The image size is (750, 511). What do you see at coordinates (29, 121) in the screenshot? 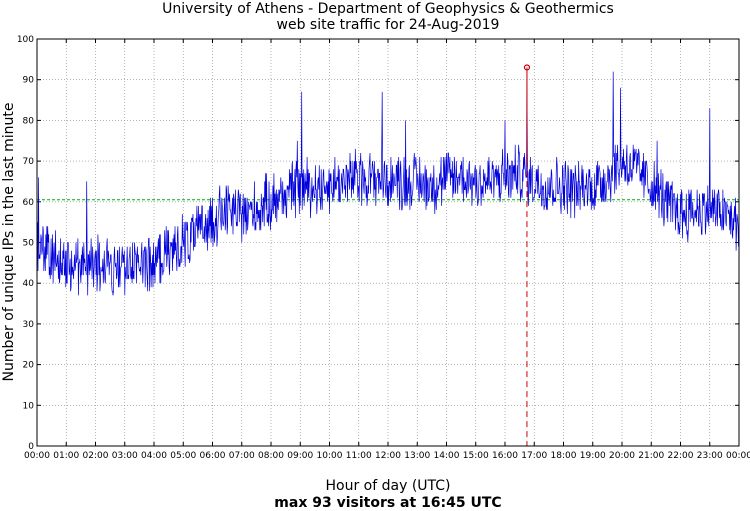
I see `y-tick-label: 80` at bounding box center [29, 121].